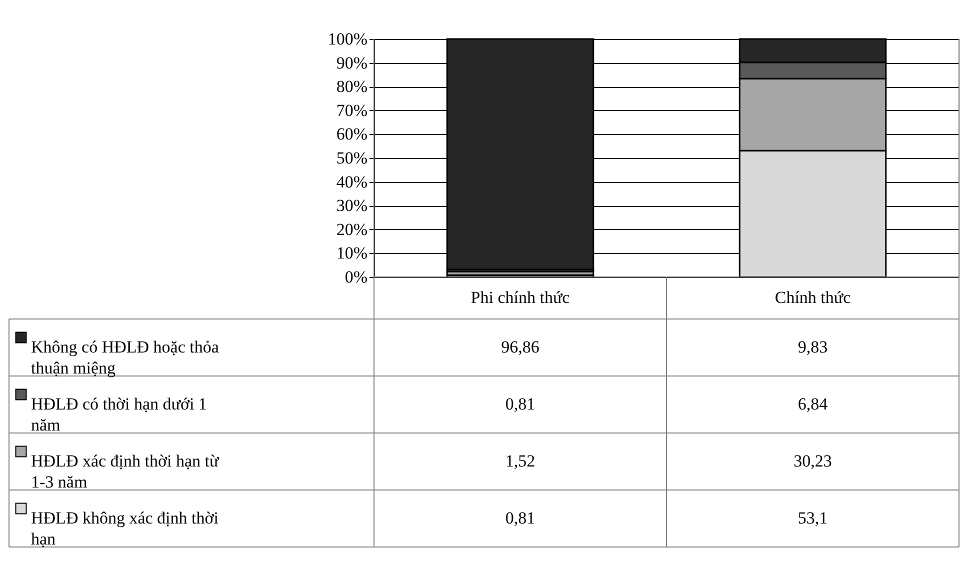 The height and width of the screenshot is (588, 966). What do you see at coordinates (352, 182) in the screenshot?
I see `y-tick-label: 40%` at bounding box center [352, 182].